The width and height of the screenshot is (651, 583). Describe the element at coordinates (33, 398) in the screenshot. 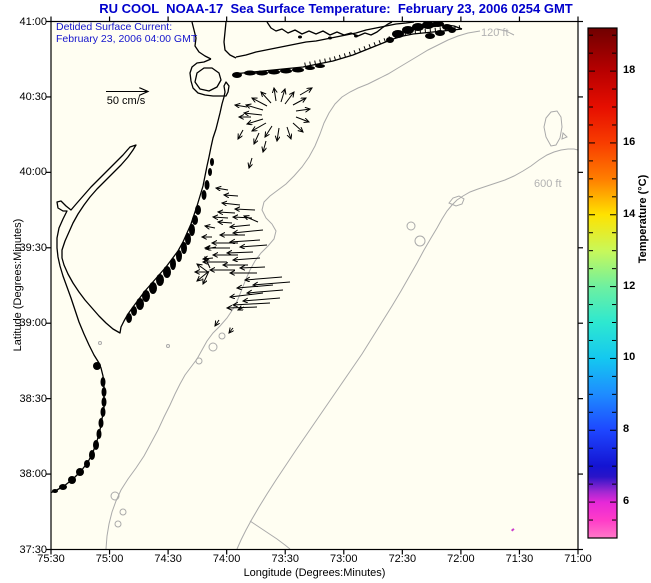

I see `y-tick-label-38:30: 38:30` at that location.